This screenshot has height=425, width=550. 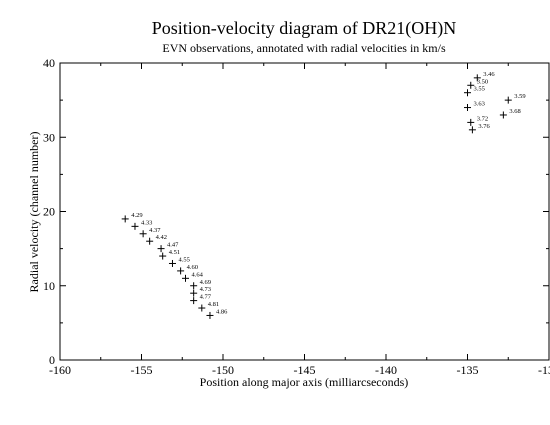 What do you see at coordinates (49, 212) in the screenshot?
I see `y-tick-label: 20` at bounding box center [49, 212].